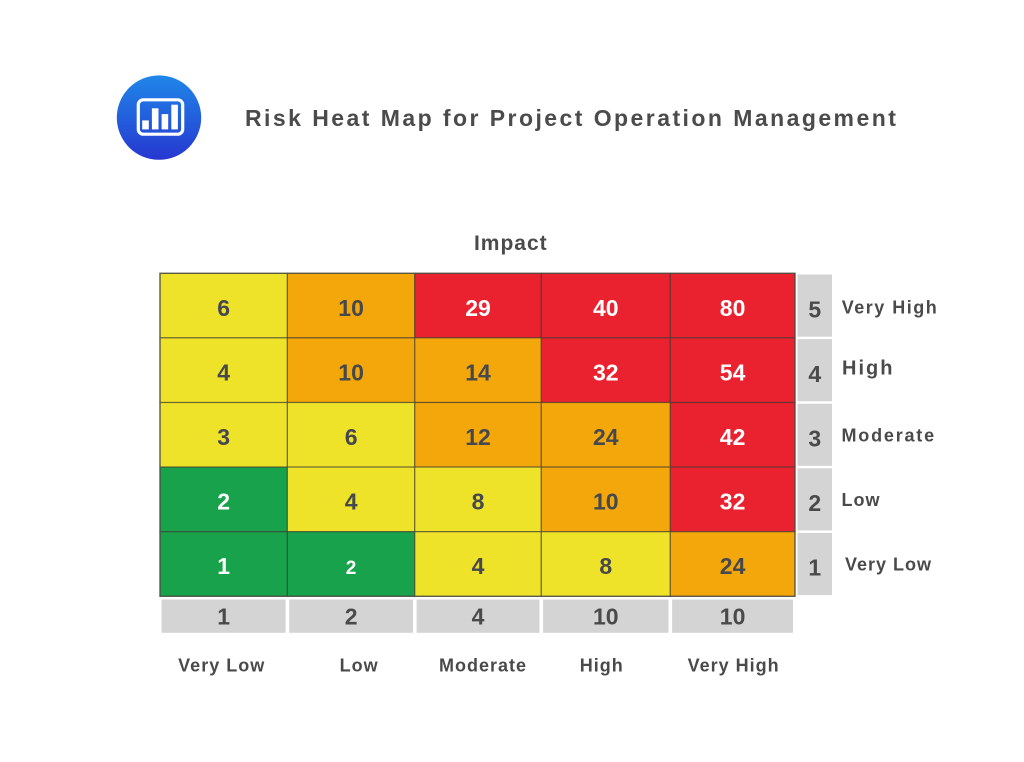 Image resolution: width=1024 pixels, height=762 pixels. I want to click on svg-text: 42, so click(733, 437).